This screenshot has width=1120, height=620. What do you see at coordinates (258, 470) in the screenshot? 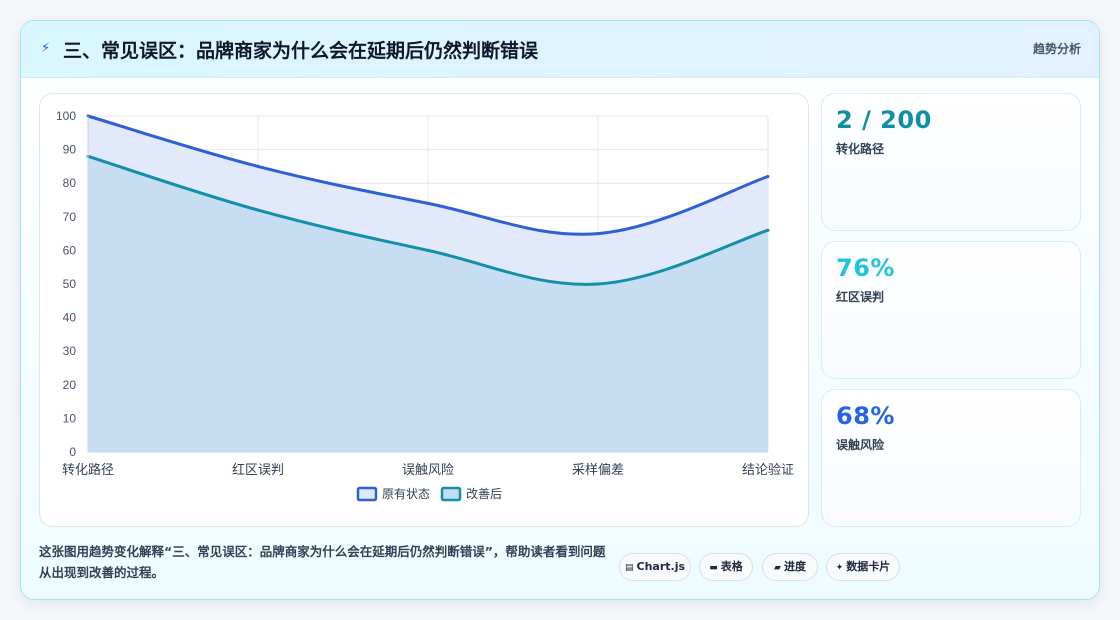
I see `x-tick-label: 红区误判` at bounding box center [258, 470].